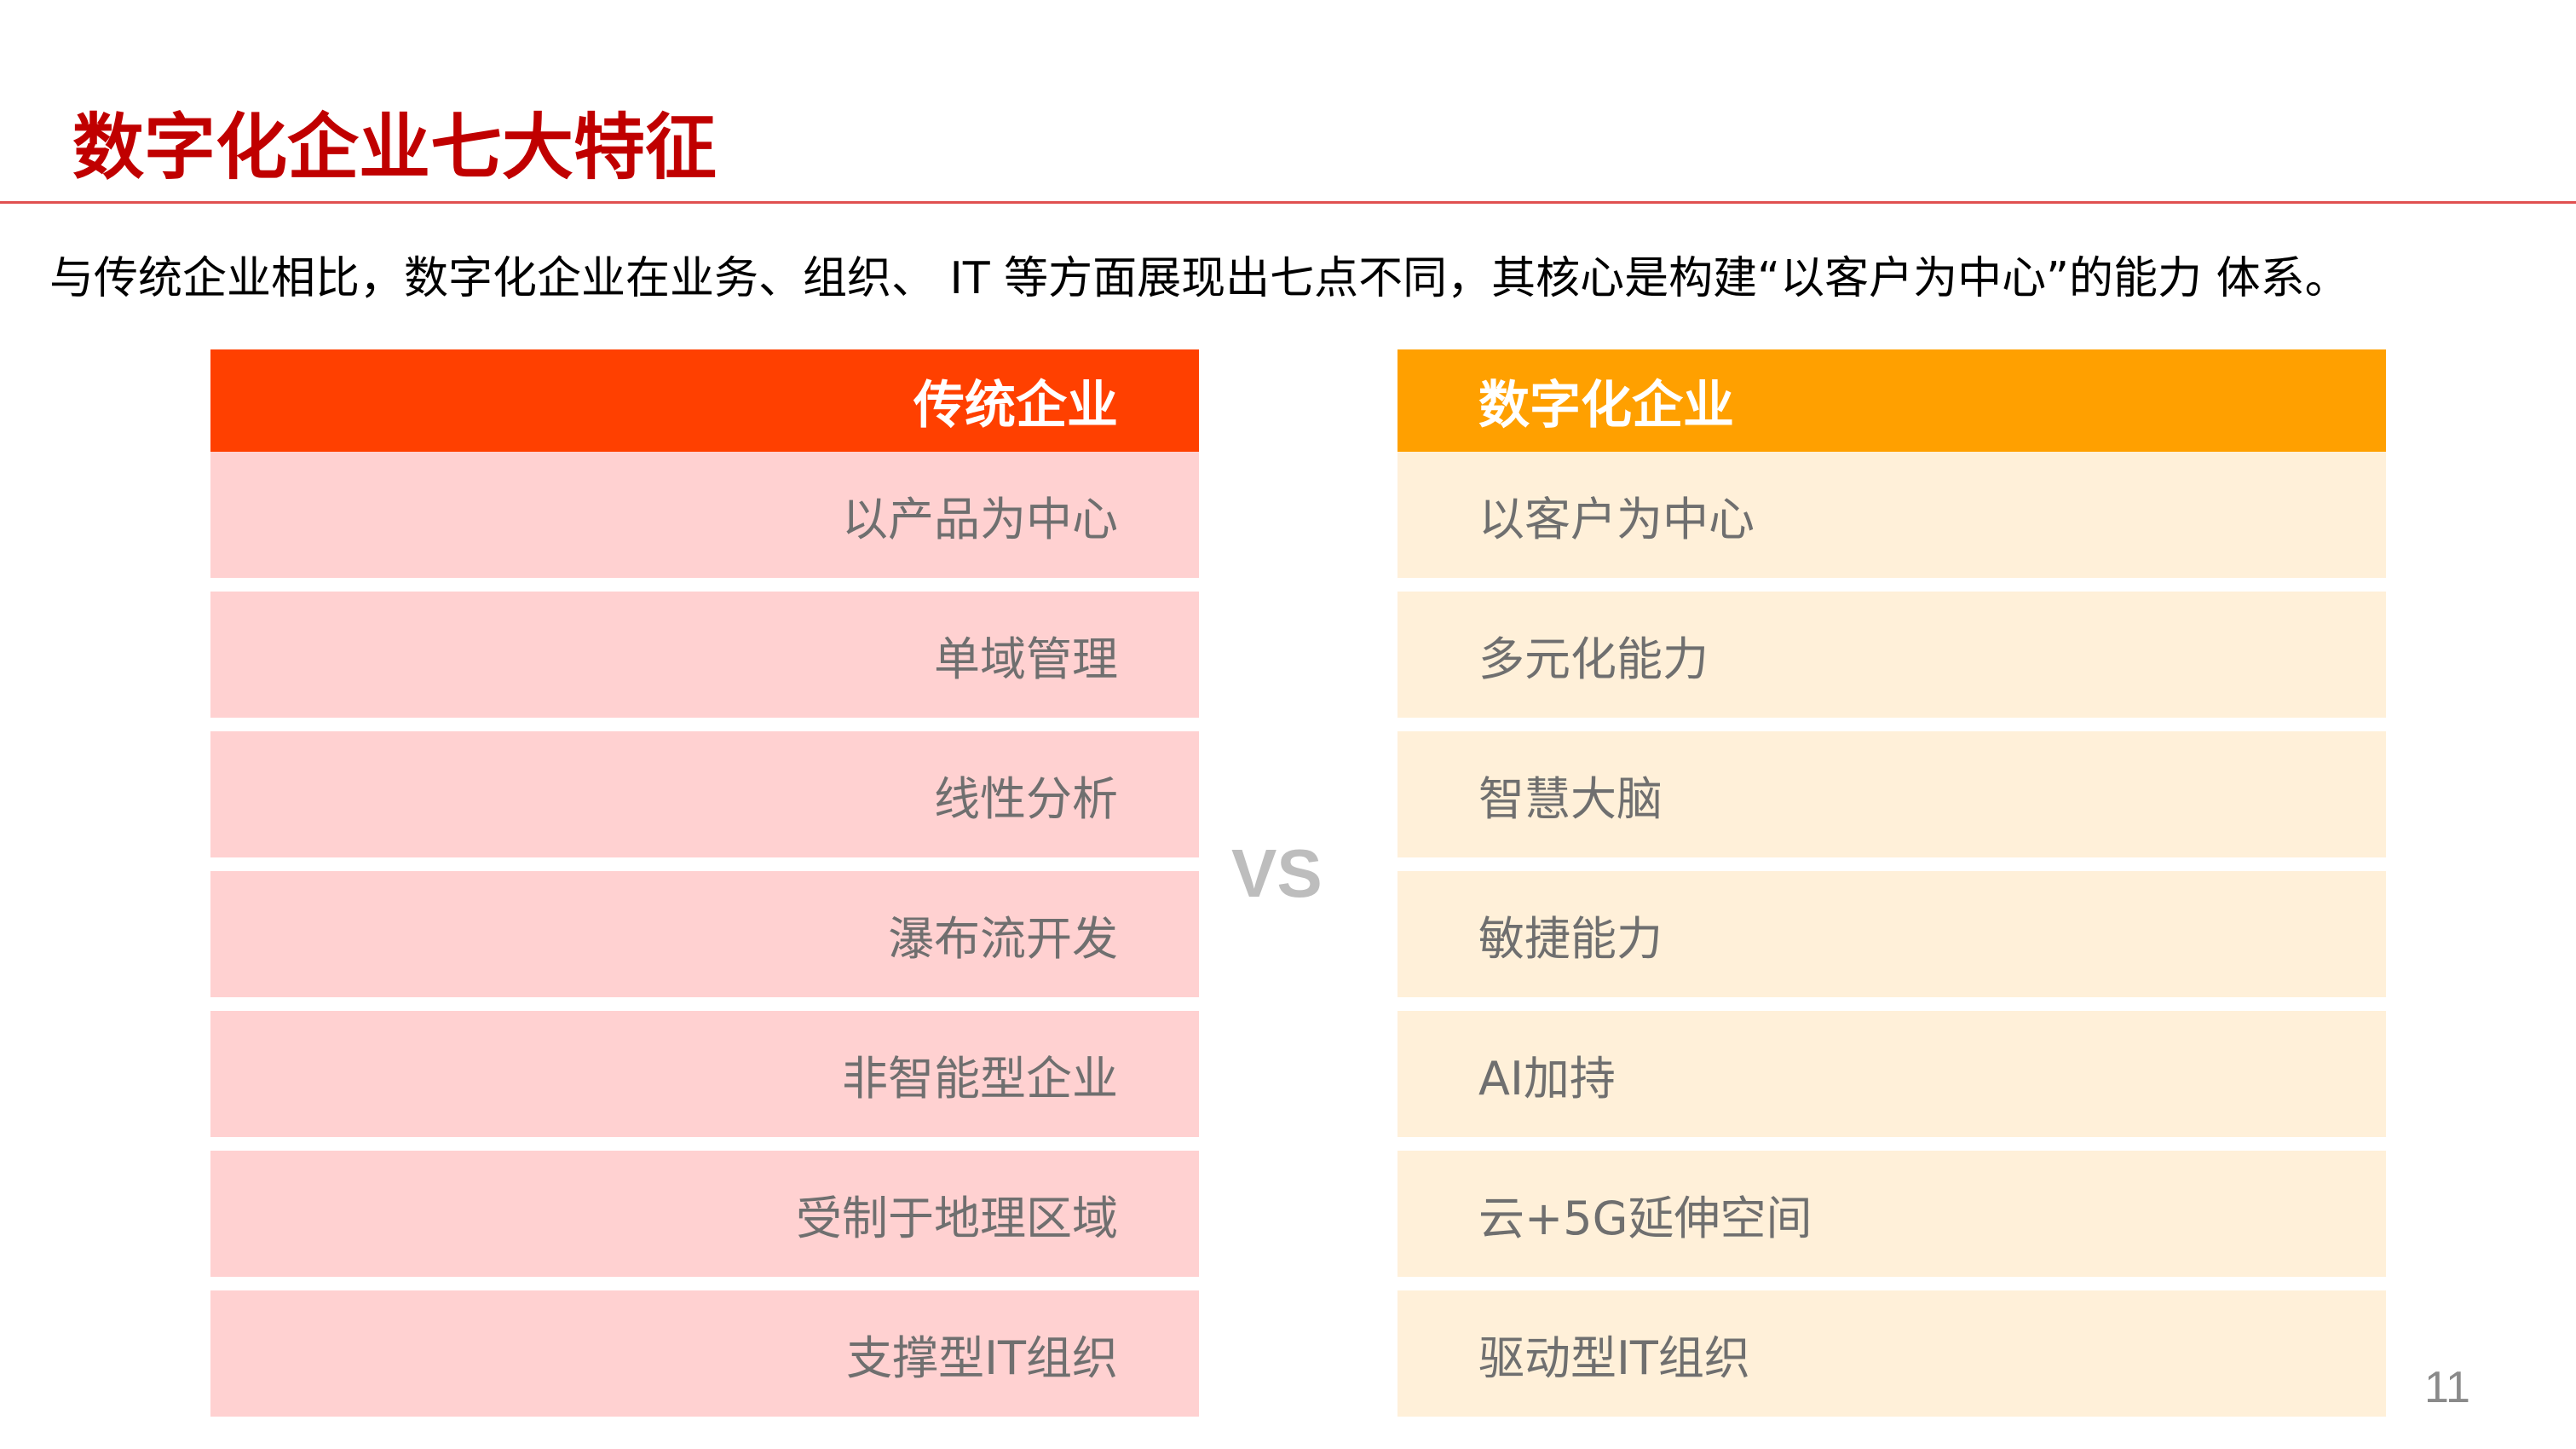 Image resolution: width=2576 pixels, height=1449 pixels. Describe the element at coordinates (1891, 1074) in the screenshot. I see `digital-item-5: AI加持` at that location.